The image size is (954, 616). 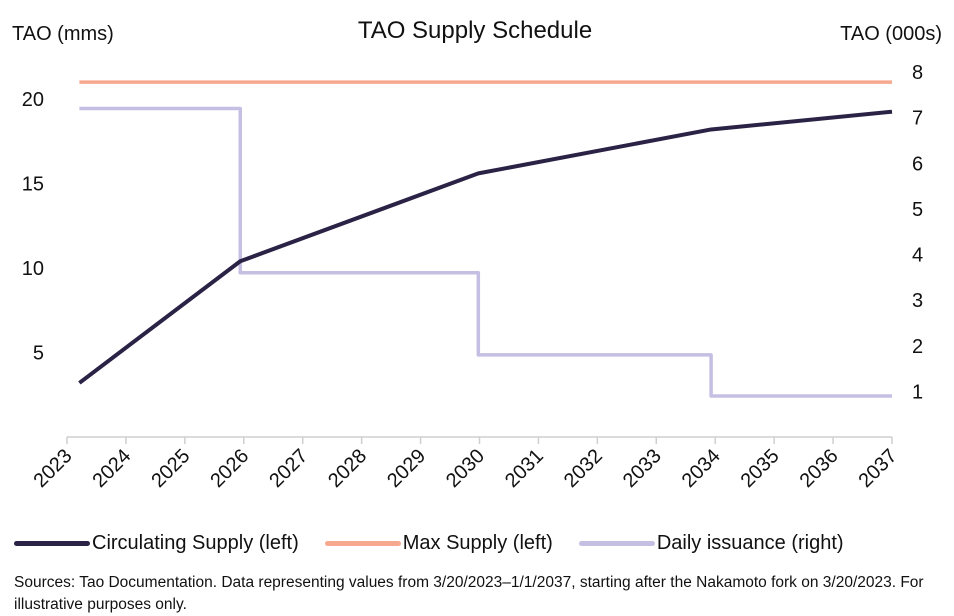 I want to click on right-y-tick-label: 4, so click(x=917, y=256).